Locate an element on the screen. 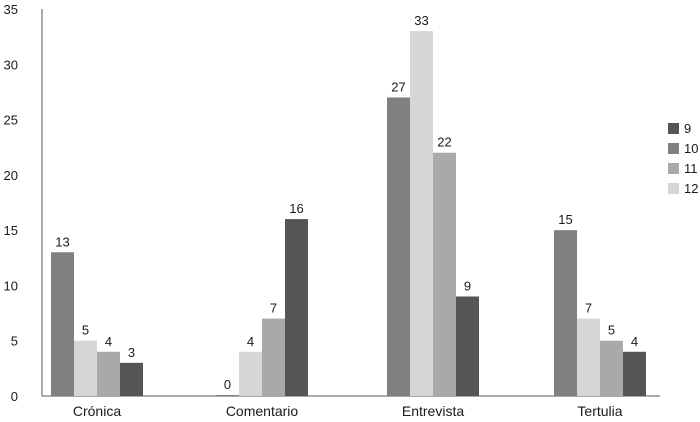  y-tick-label: 15 is located at coordinates (11, 230).